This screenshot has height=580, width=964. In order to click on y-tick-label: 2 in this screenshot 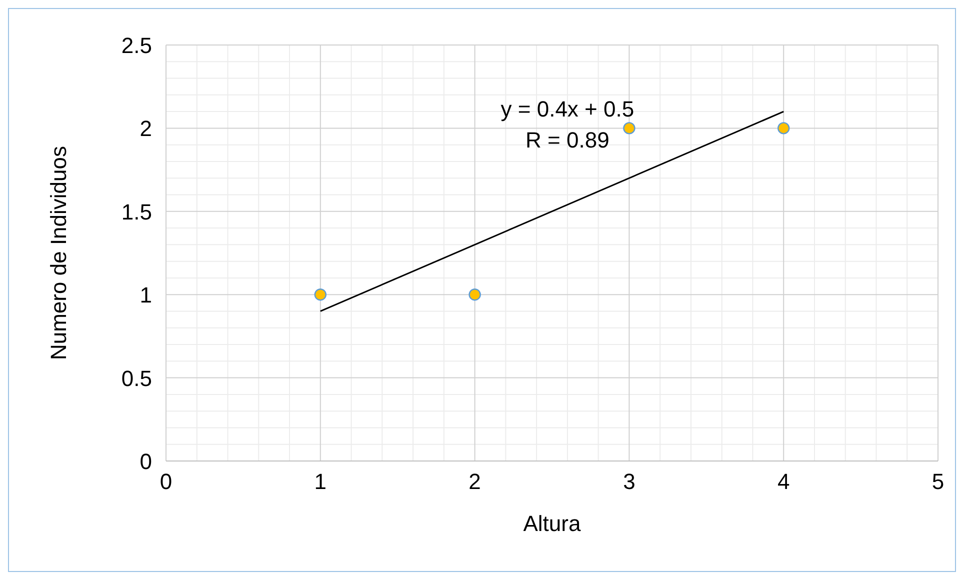, I will do `click(146, 129)`.